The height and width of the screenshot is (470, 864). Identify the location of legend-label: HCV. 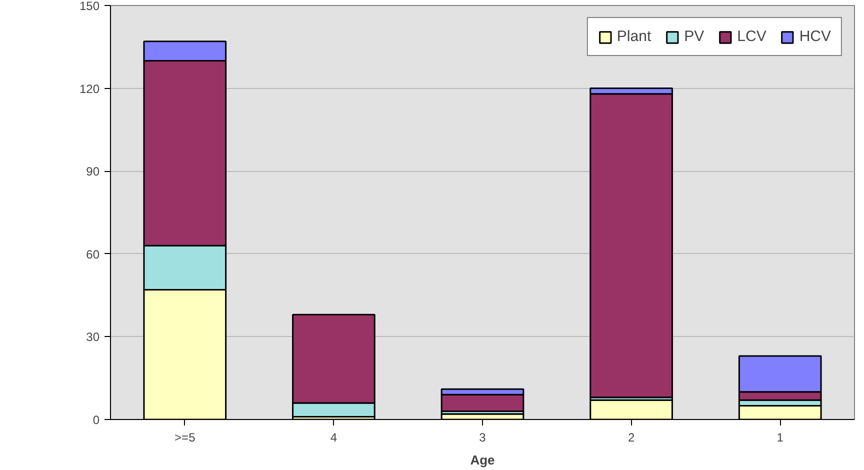
(815, 36).